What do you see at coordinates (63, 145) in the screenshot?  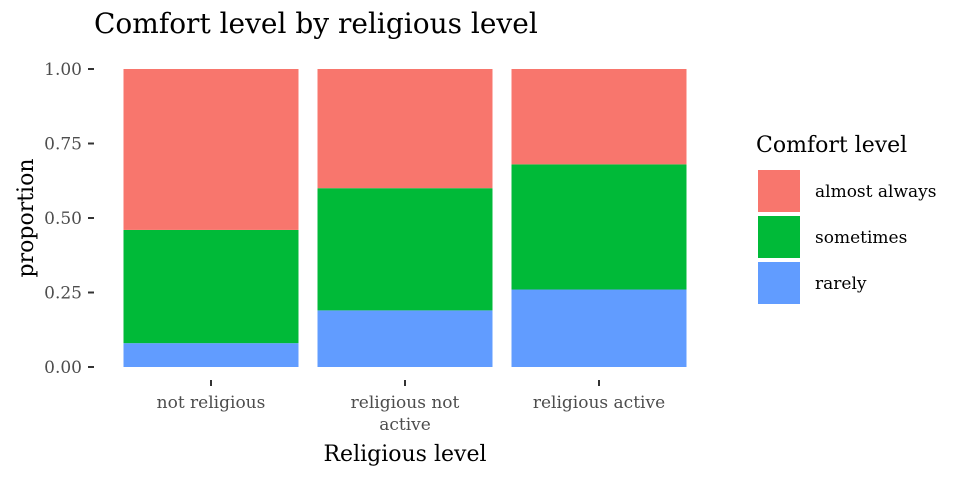 I see `y-tick-label: 0.75` at bounding box center [63, 145].